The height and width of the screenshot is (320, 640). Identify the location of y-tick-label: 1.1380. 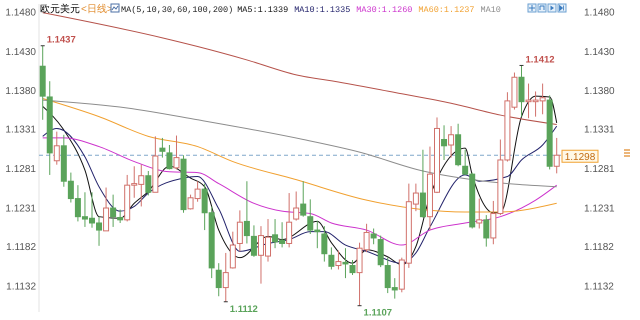
(20, 92).